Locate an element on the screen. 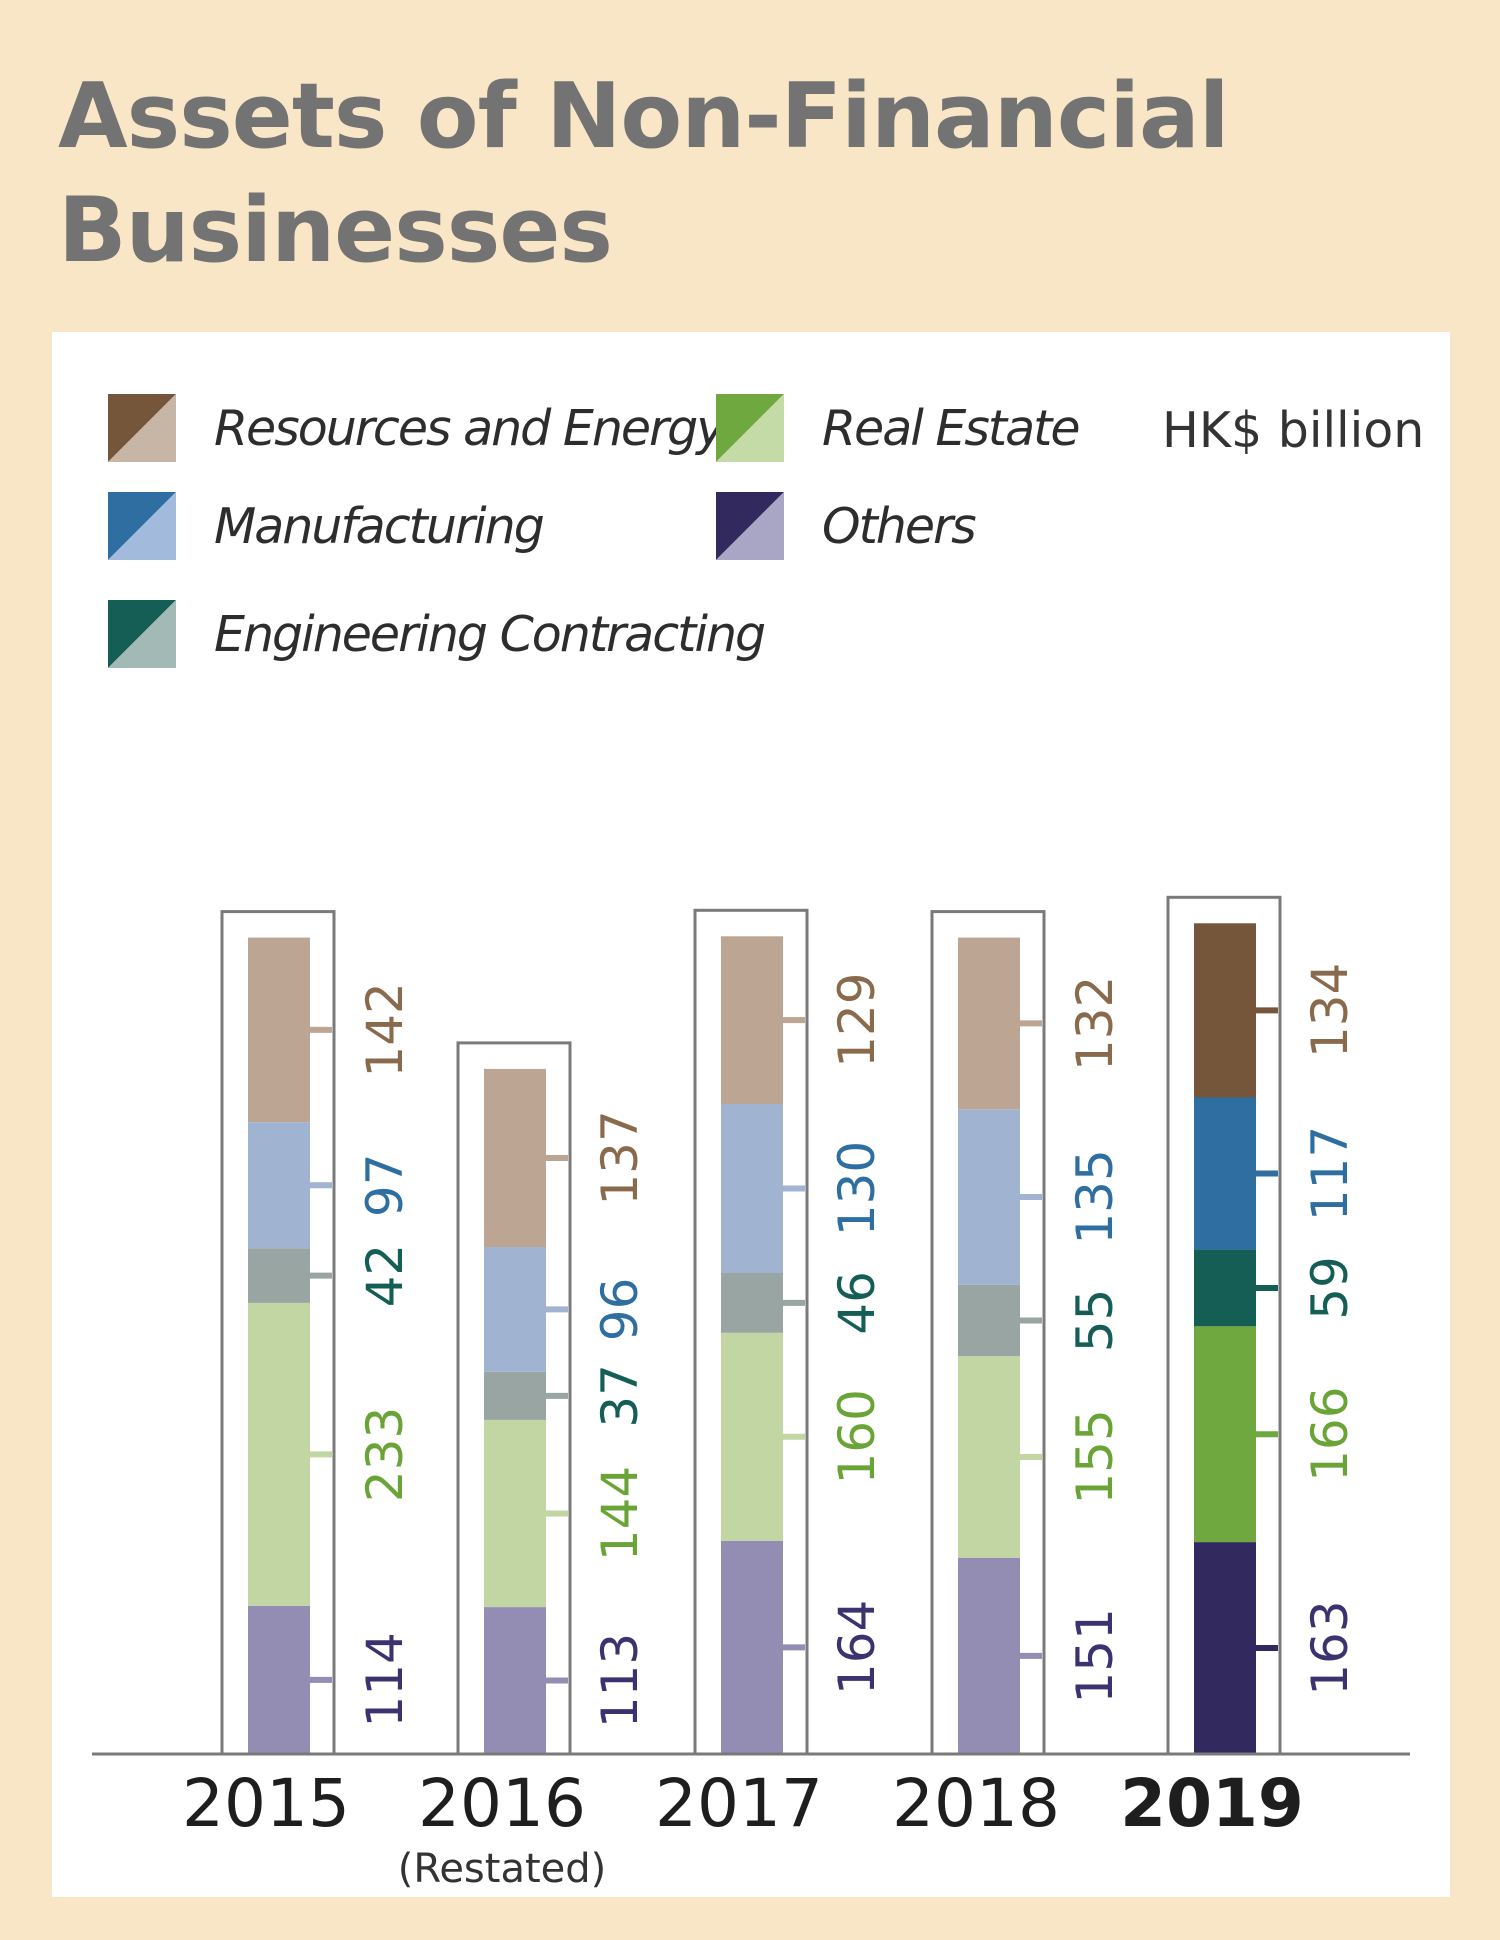 The width and height of the screenshot is (1500, 1940). legend-swatch-manufacturing is located at coordinates (142, 526).